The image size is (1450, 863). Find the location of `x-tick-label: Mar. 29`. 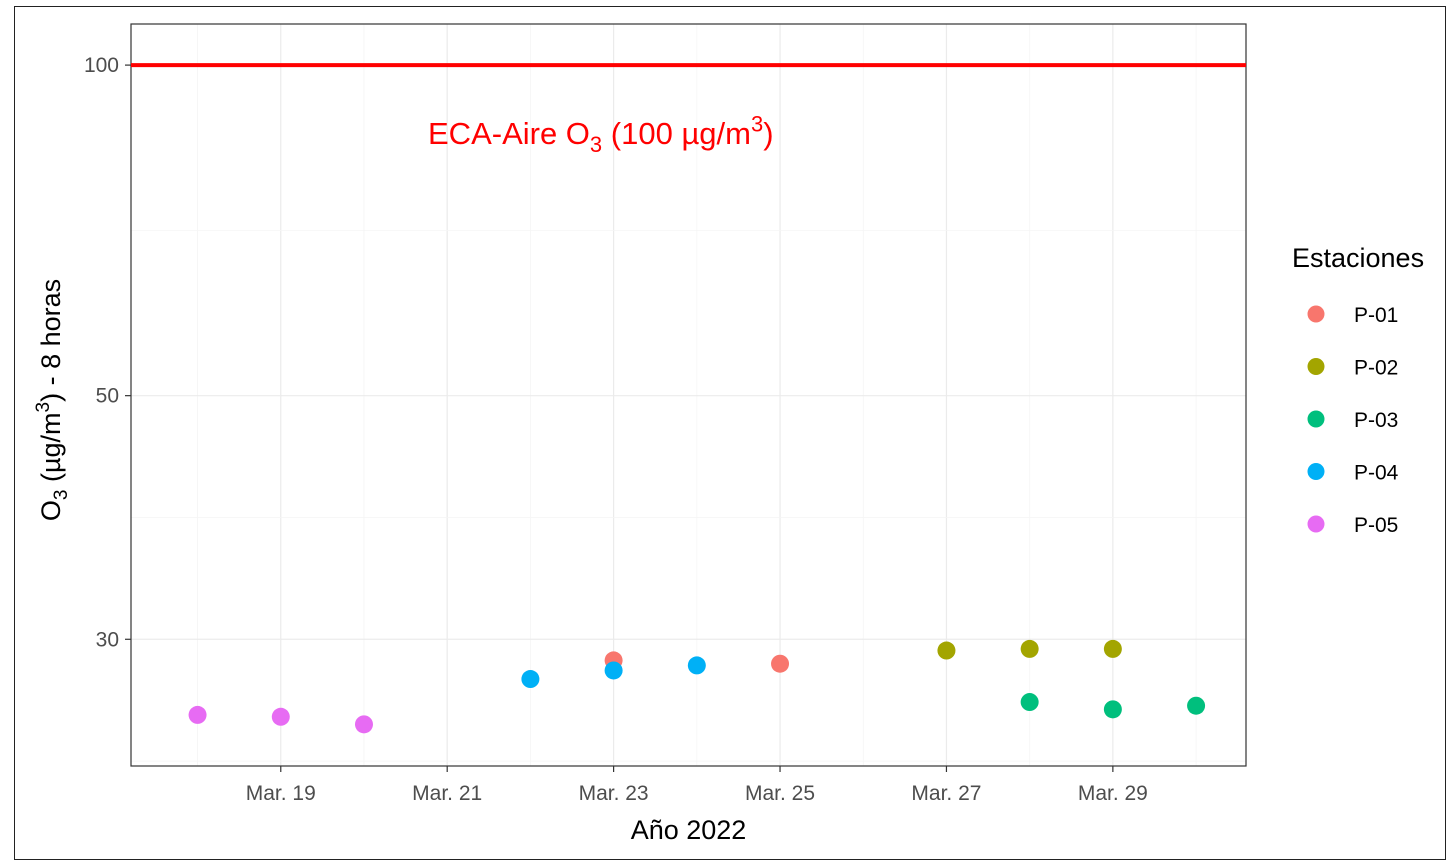

x-tick-label: Mar. 29 is located at coordinates (1113, 793).